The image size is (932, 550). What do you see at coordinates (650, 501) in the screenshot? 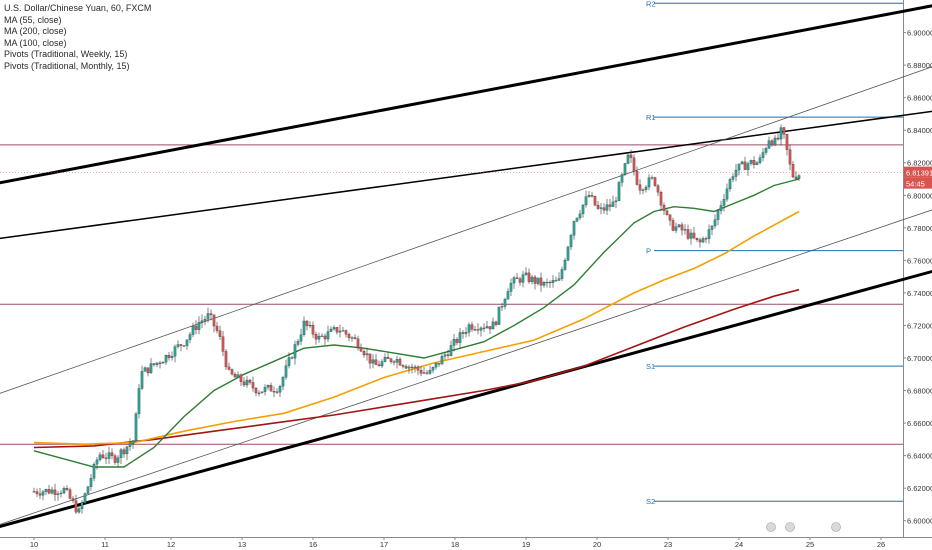
I see `pivot-label-s2: S2` at bounding box center [650, 501].